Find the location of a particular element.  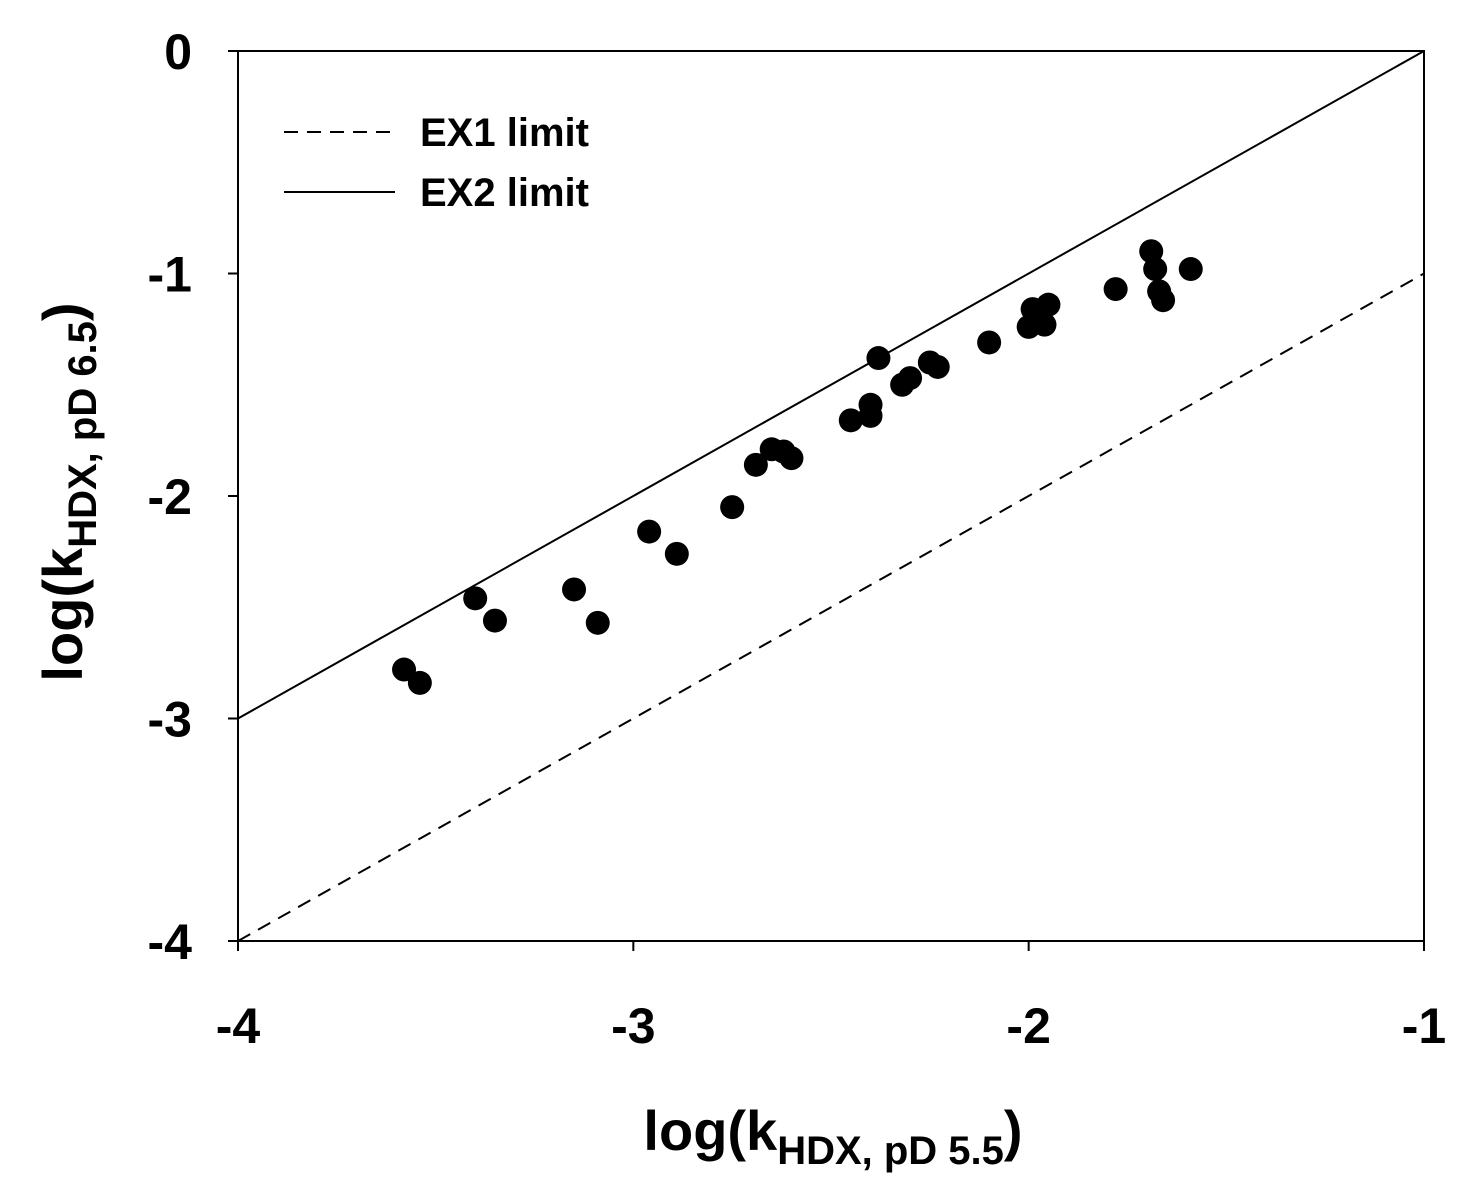

x-tick-label: -2 is located at coordinates (1028, 1026).